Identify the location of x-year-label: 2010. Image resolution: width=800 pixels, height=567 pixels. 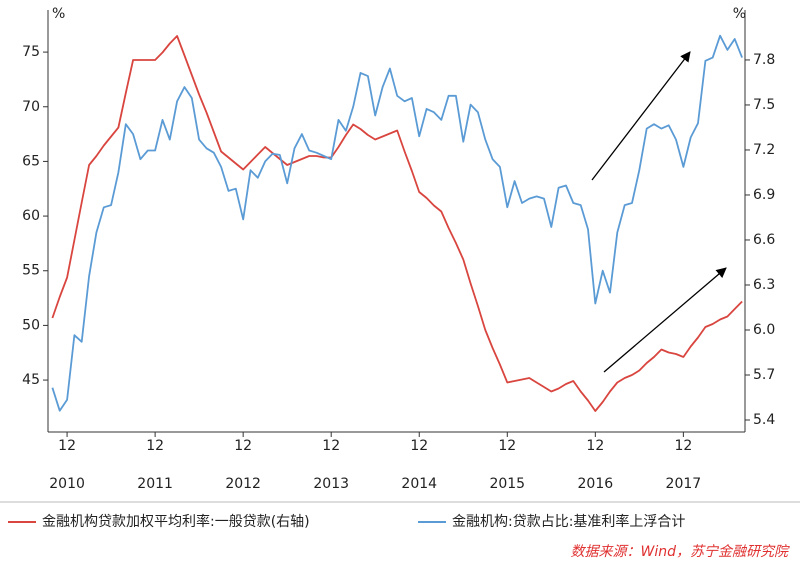
(67, 484).